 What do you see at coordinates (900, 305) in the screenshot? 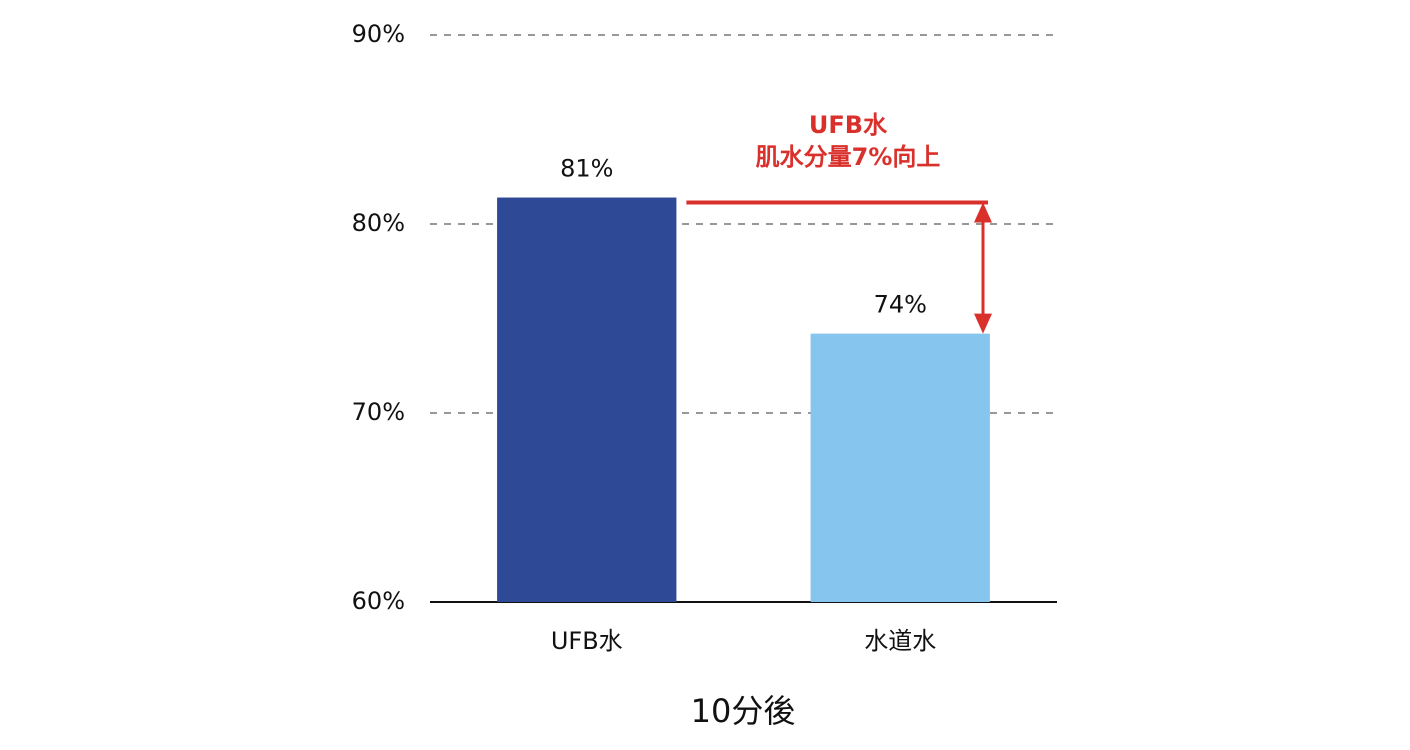
I see `value-label: 74%` at bounding box center [900, 305].